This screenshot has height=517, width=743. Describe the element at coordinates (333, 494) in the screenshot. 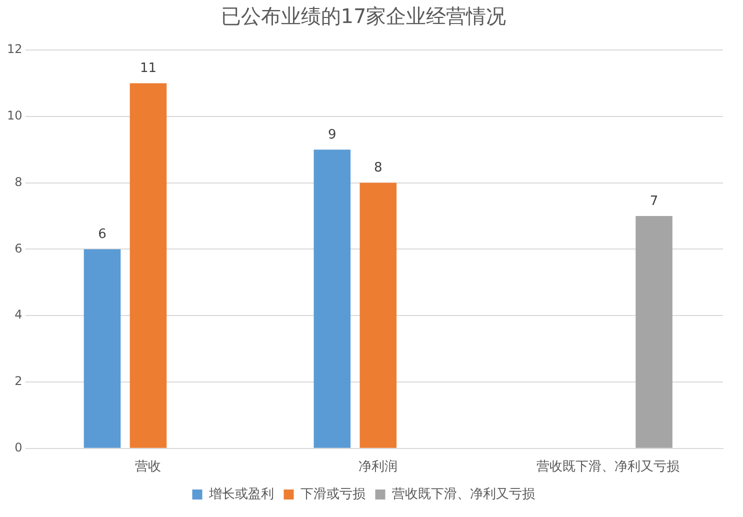

I see `legend-label: 下滑或亏损` at that location.